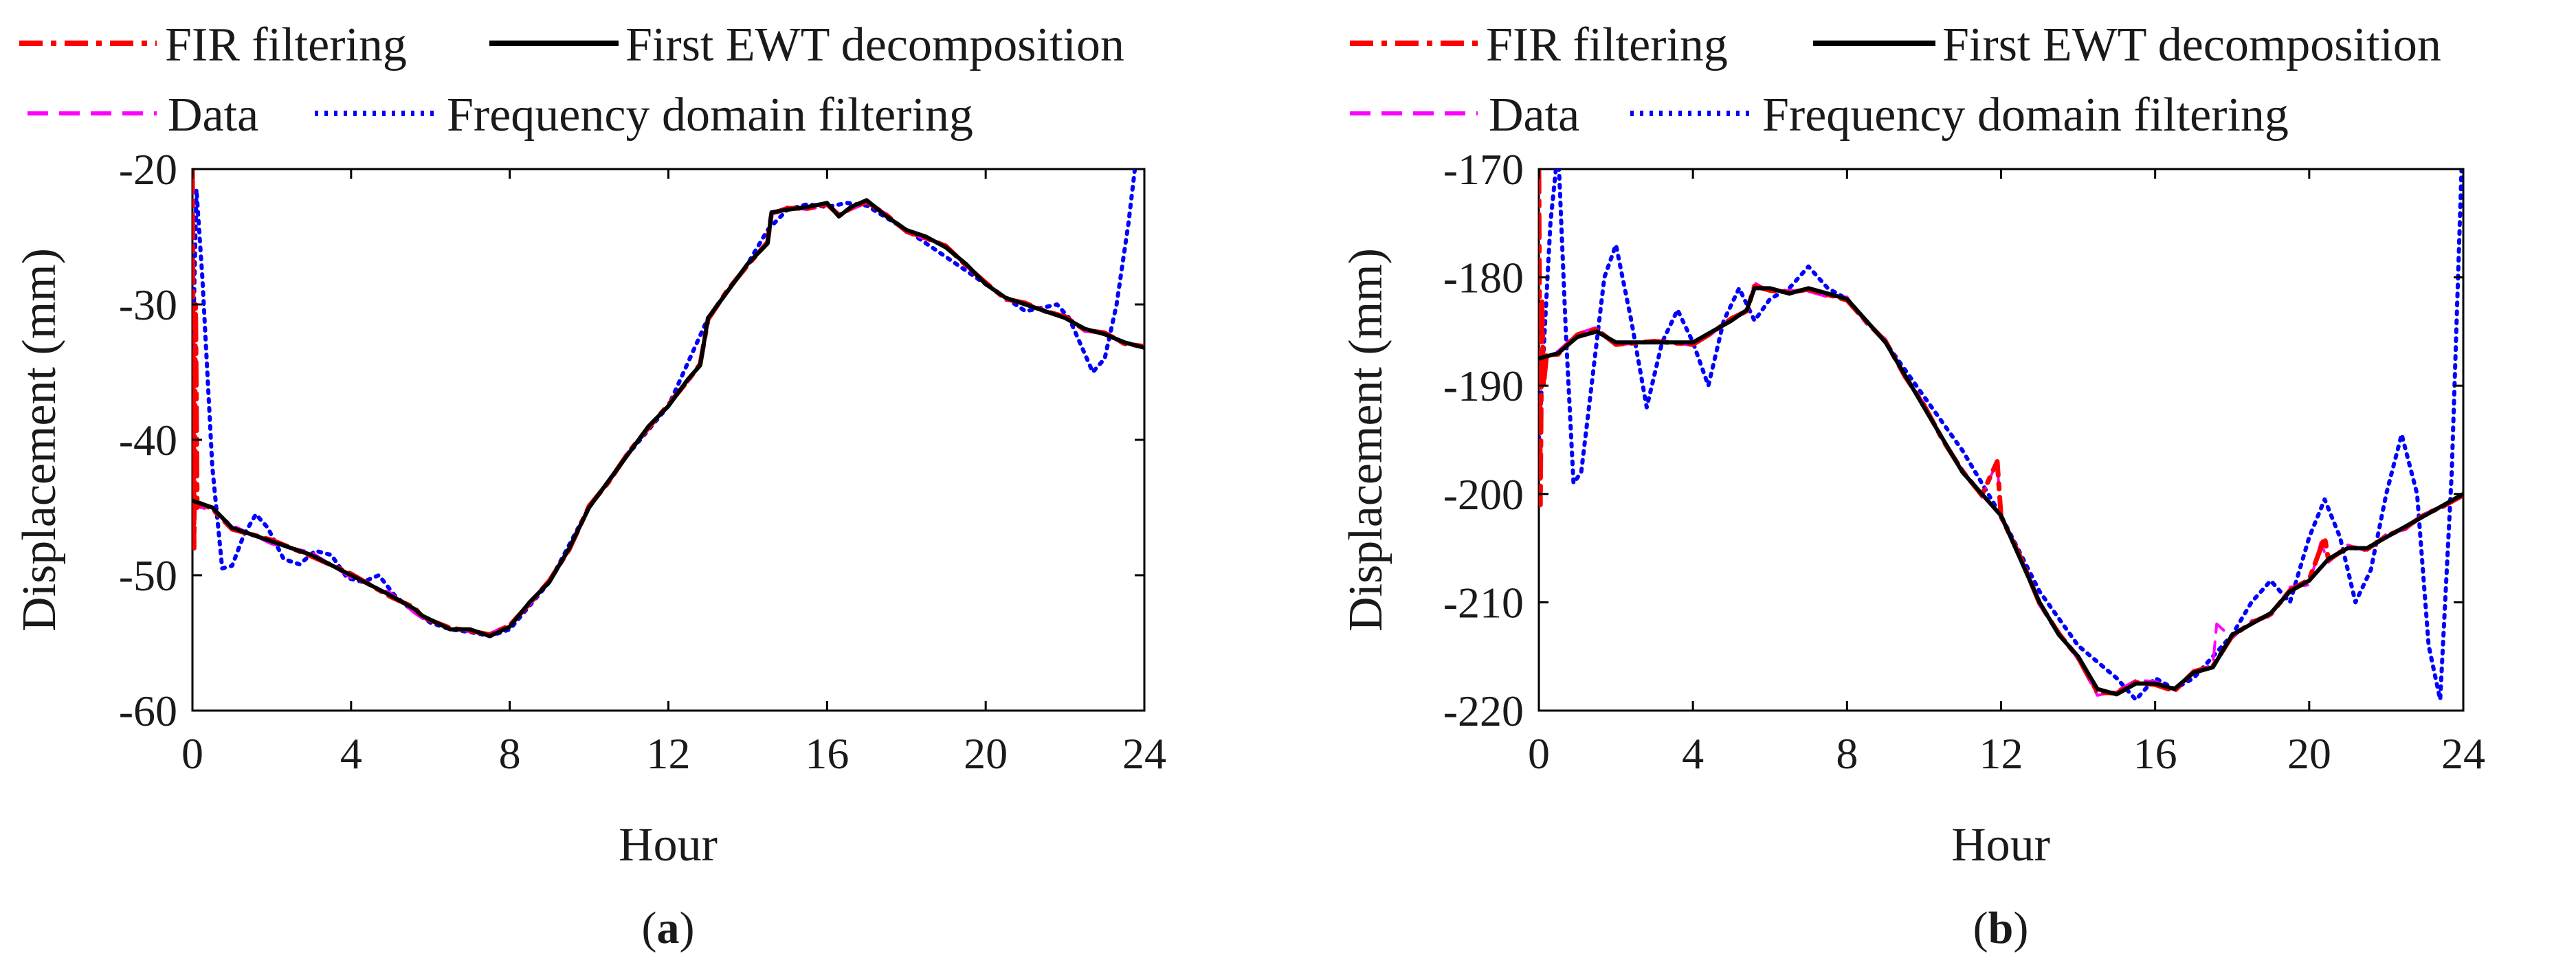 This screenshot has height=958, width=2576. I want to click on legend-b-fir-label: FIR filtering, so click(1607, 45).